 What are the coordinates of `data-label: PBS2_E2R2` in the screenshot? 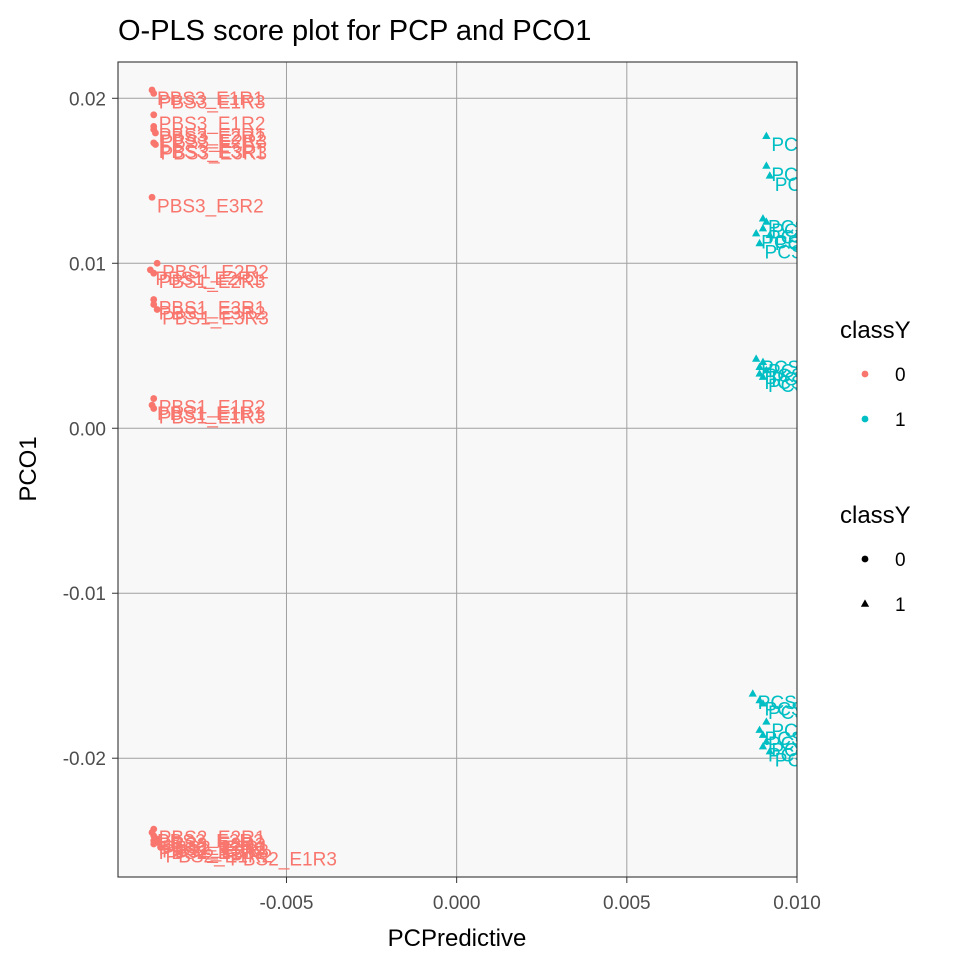 It's located at (210, 841).